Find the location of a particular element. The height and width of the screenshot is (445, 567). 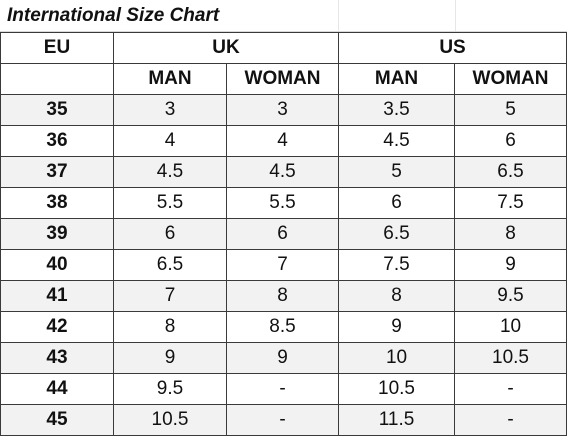

uk-man-size-cell: 4 is located at coordinates (170, 141).